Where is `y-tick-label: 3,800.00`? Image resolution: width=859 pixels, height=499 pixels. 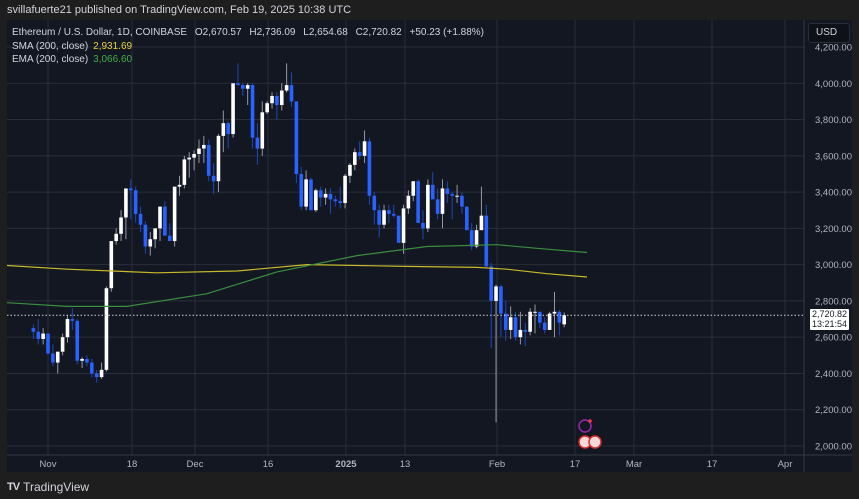 y-tick-label: 3,800.00 is located at coordinates (833, 120).